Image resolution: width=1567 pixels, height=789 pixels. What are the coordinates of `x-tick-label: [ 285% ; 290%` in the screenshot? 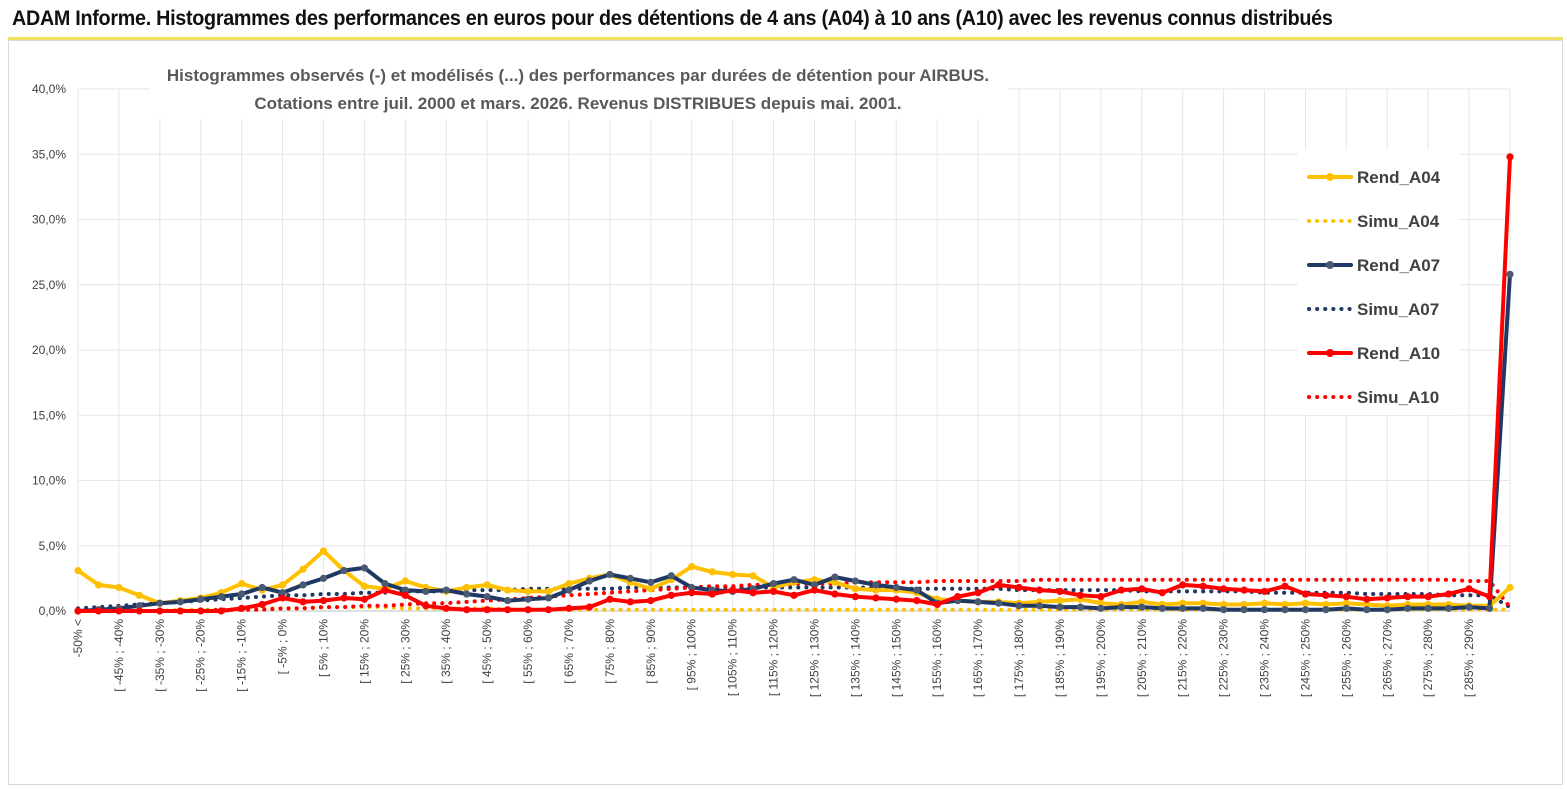 It's located at (1469, 658).